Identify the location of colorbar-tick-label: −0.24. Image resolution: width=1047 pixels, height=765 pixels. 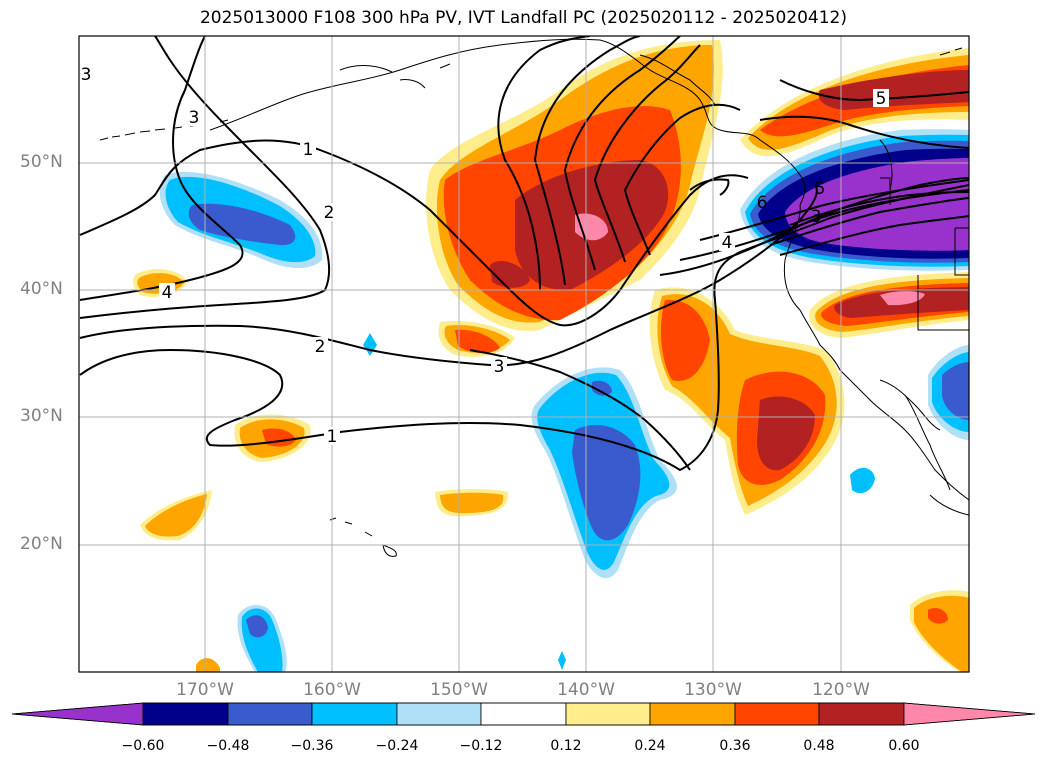
(397, 746).